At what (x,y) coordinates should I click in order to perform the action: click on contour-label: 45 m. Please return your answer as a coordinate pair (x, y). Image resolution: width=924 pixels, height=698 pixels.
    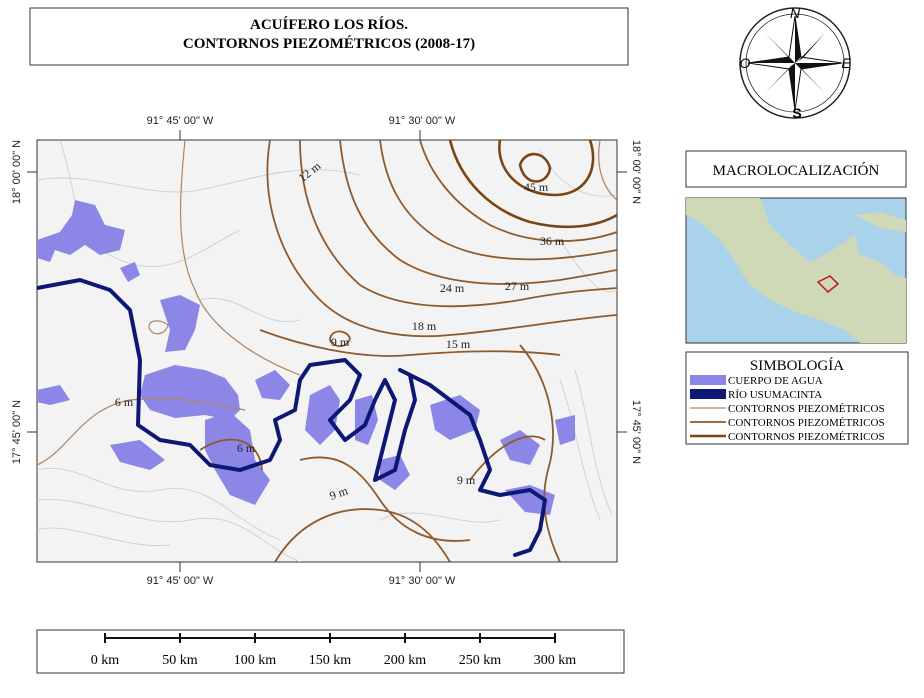
    Looking at the image, I should click on (536, 187).